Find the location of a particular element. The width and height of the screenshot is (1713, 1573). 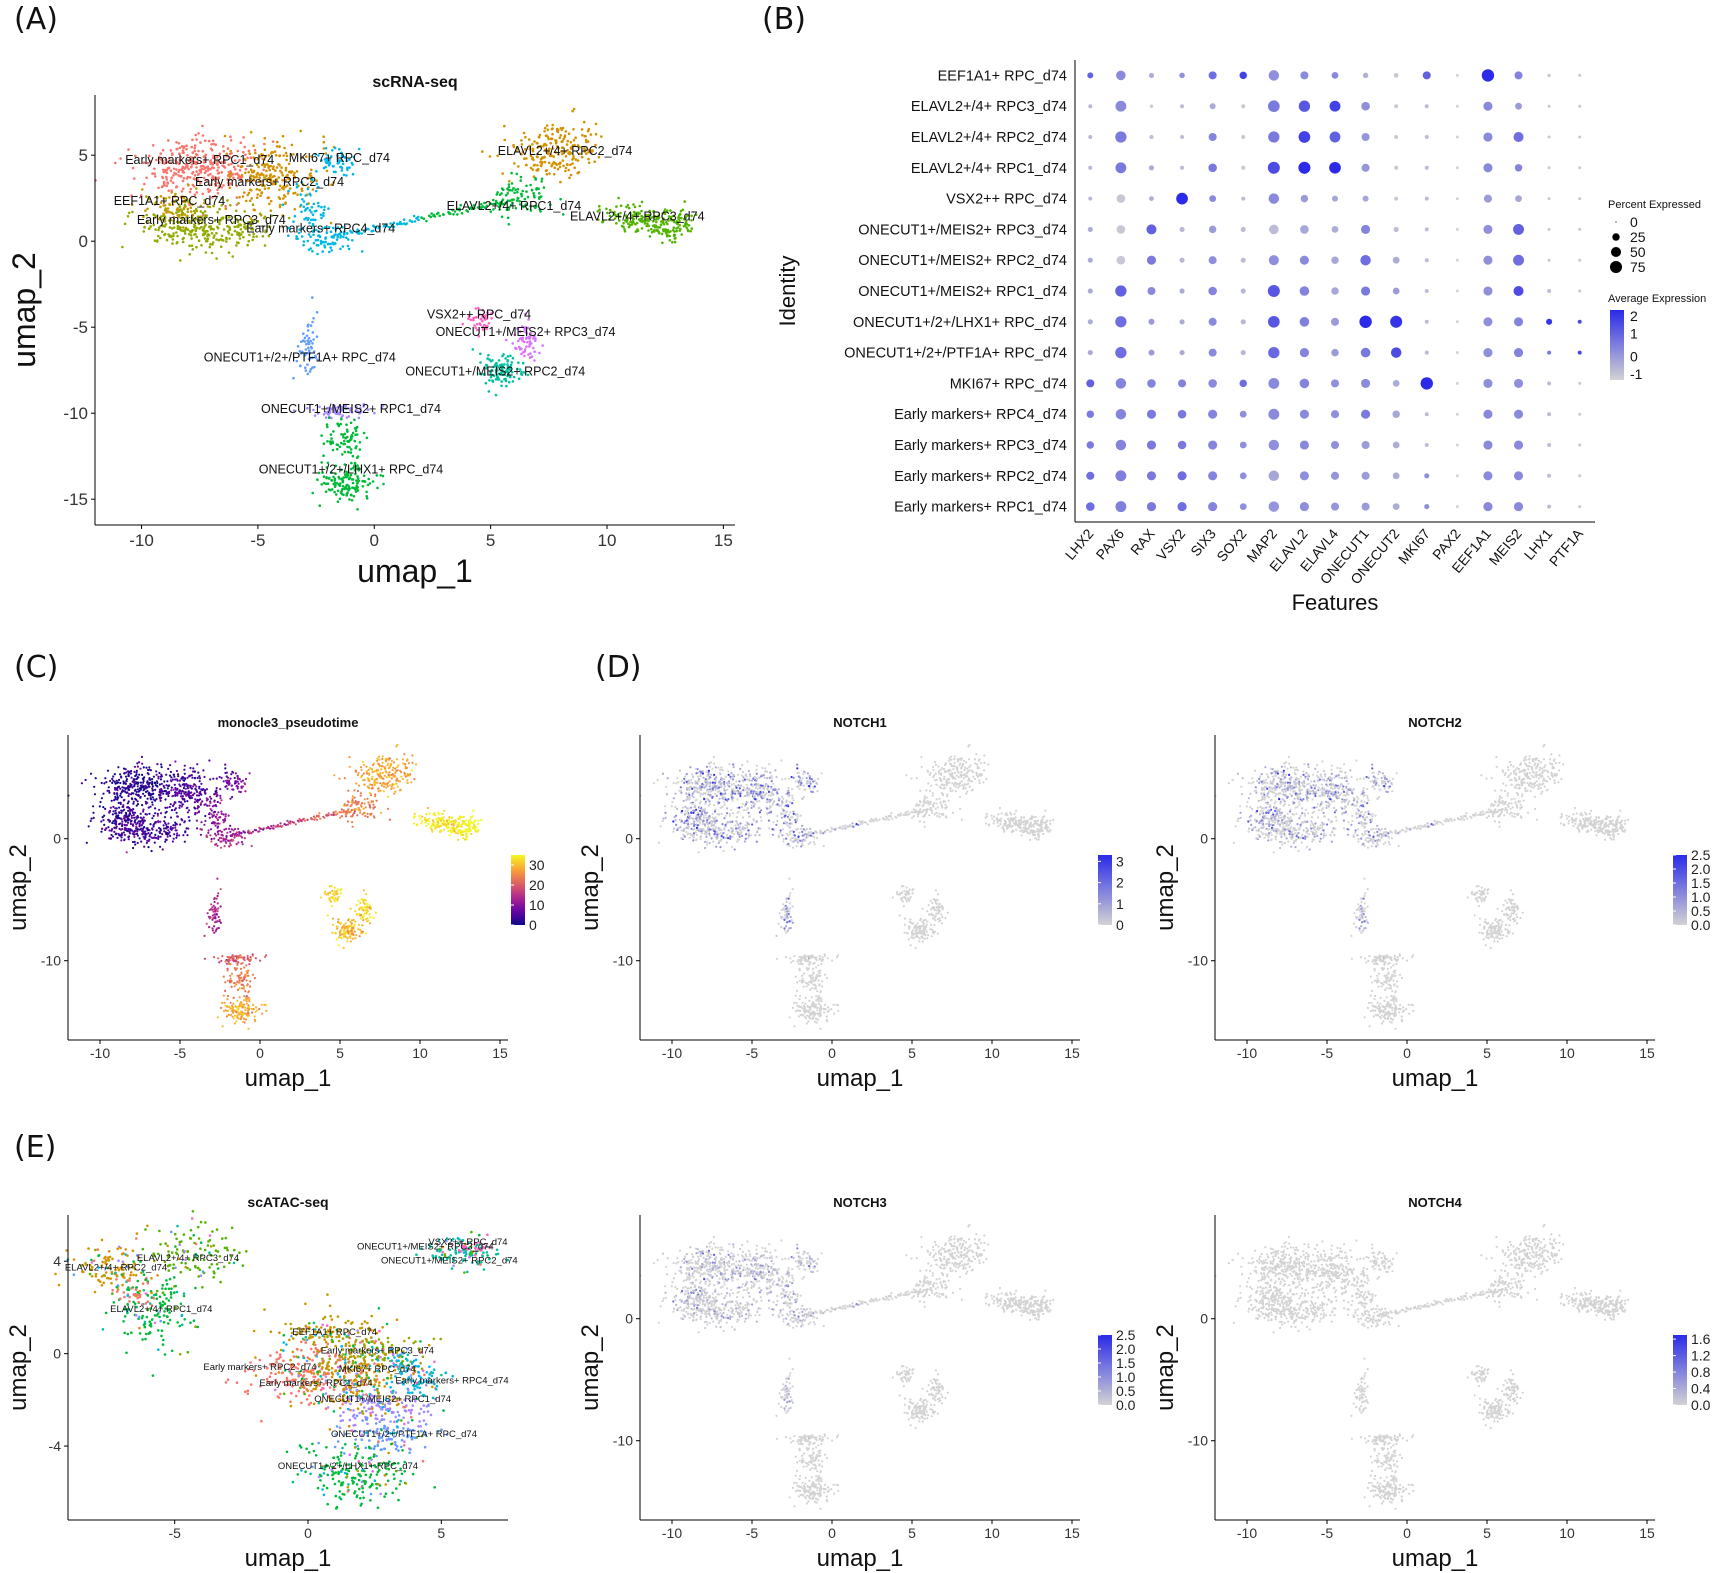

x-tick-label-A: -10 is located at coordinates (141, 540).